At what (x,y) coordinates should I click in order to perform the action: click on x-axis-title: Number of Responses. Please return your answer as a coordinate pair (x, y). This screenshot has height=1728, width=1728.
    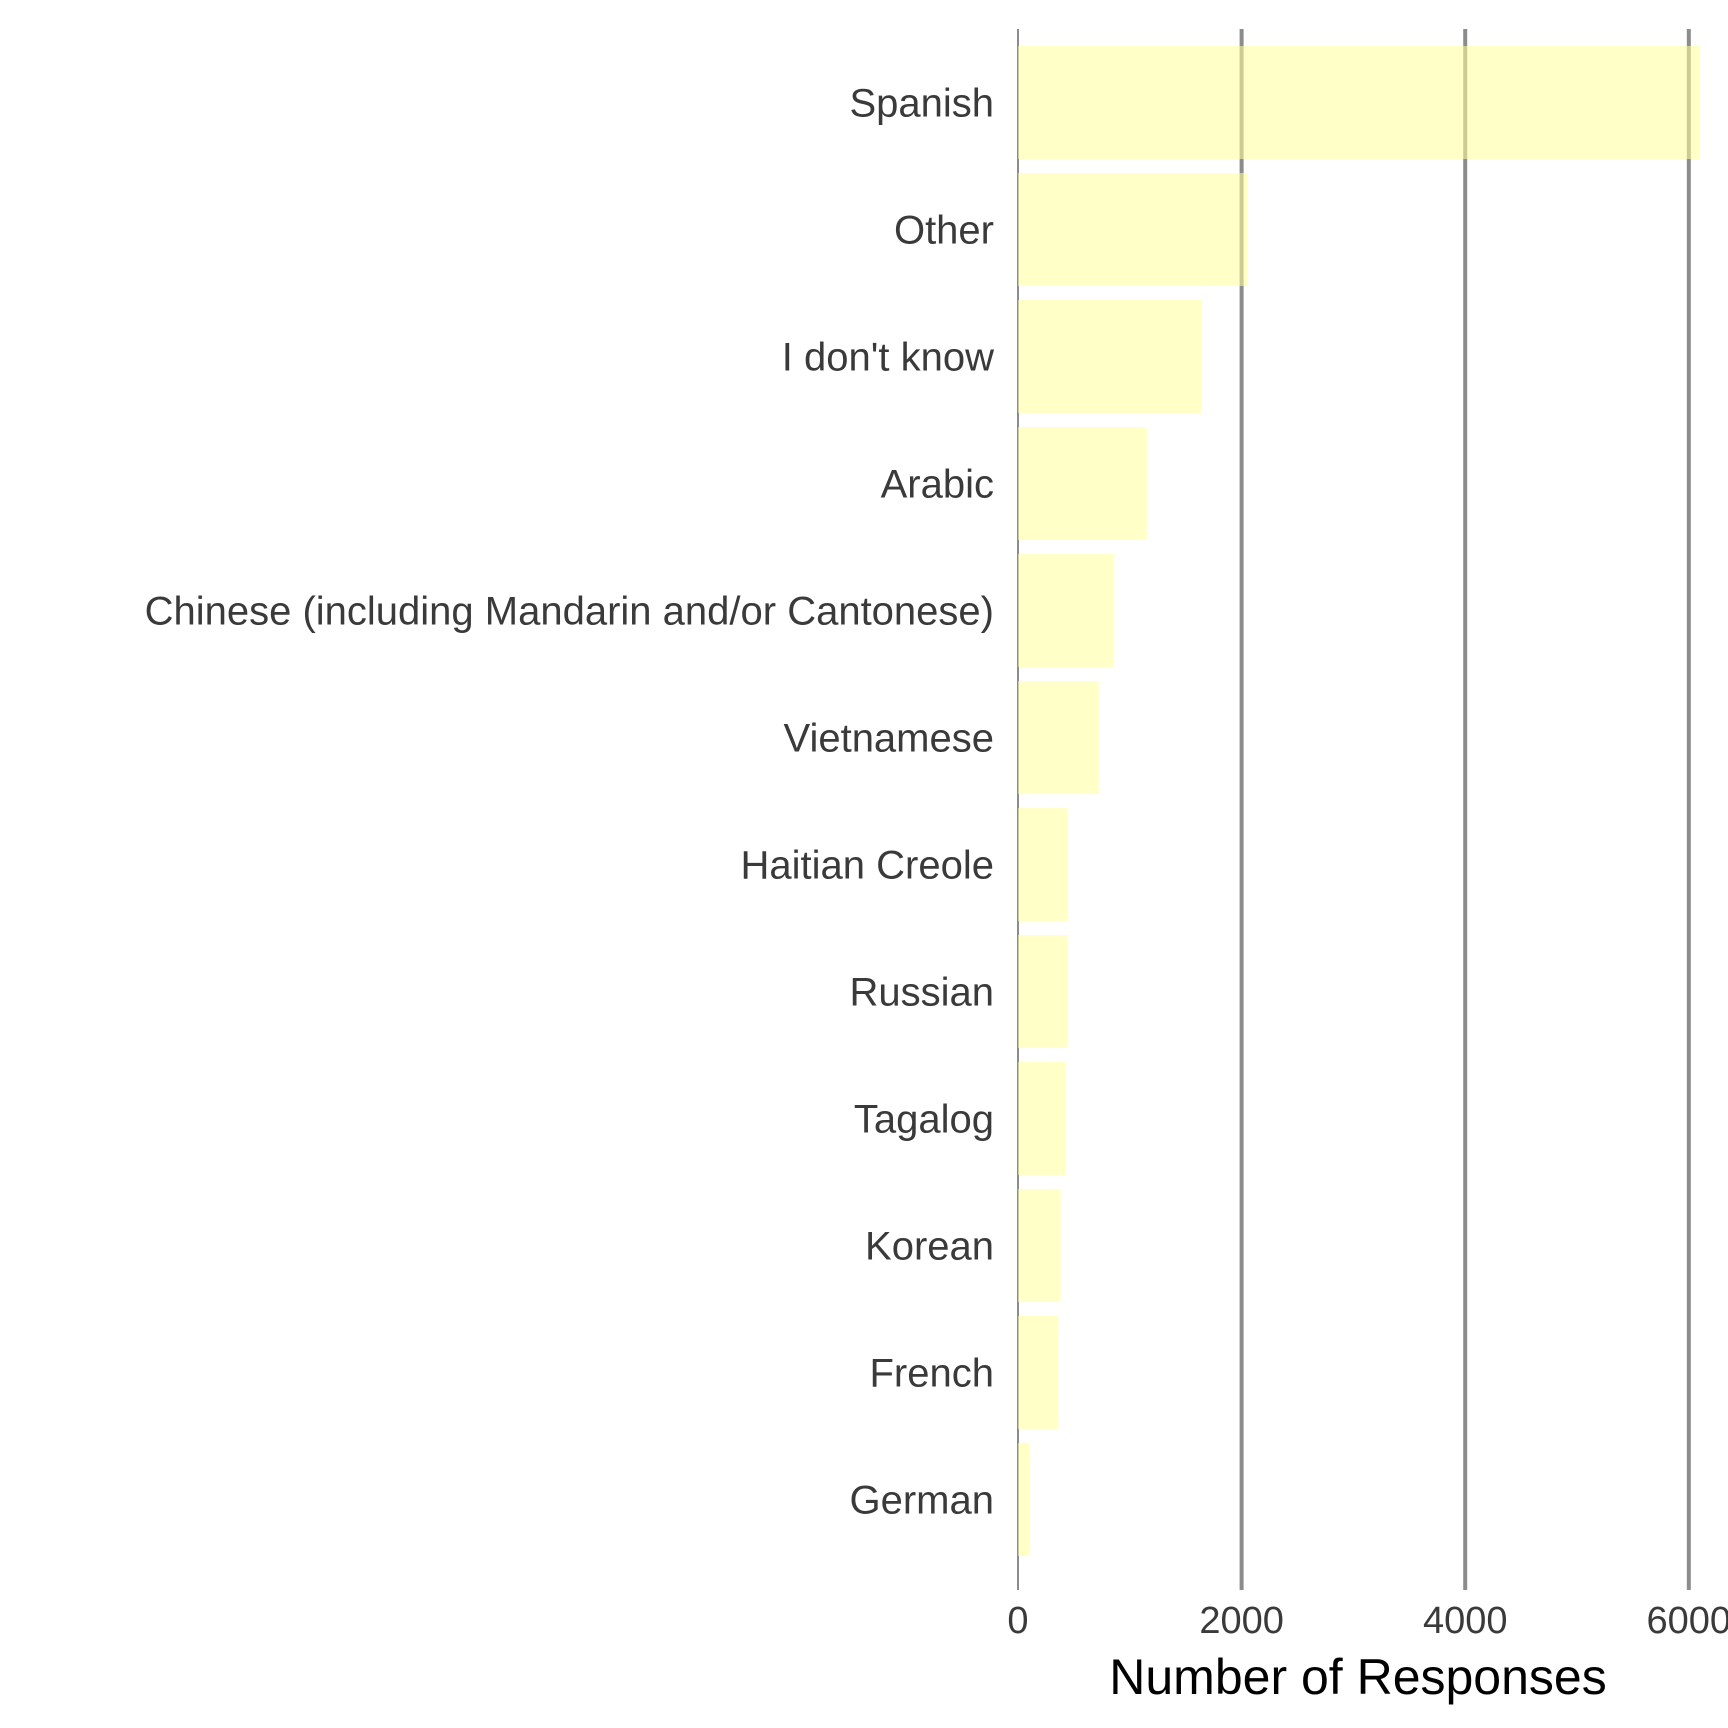
    Looking at the image, I should click on (1357, 1677).